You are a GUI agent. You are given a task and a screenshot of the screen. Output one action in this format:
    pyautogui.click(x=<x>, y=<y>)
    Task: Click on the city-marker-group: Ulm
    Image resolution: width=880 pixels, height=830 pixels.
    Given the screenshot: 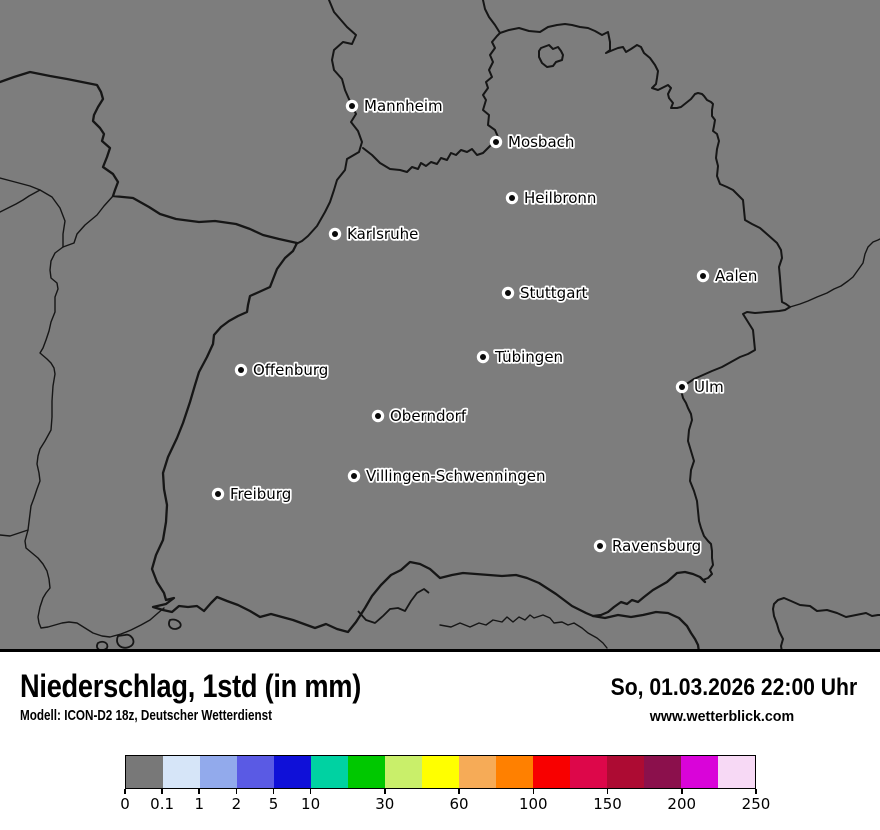 What is the action you would take?
    pyautogui.click(x=700, y=387)
    